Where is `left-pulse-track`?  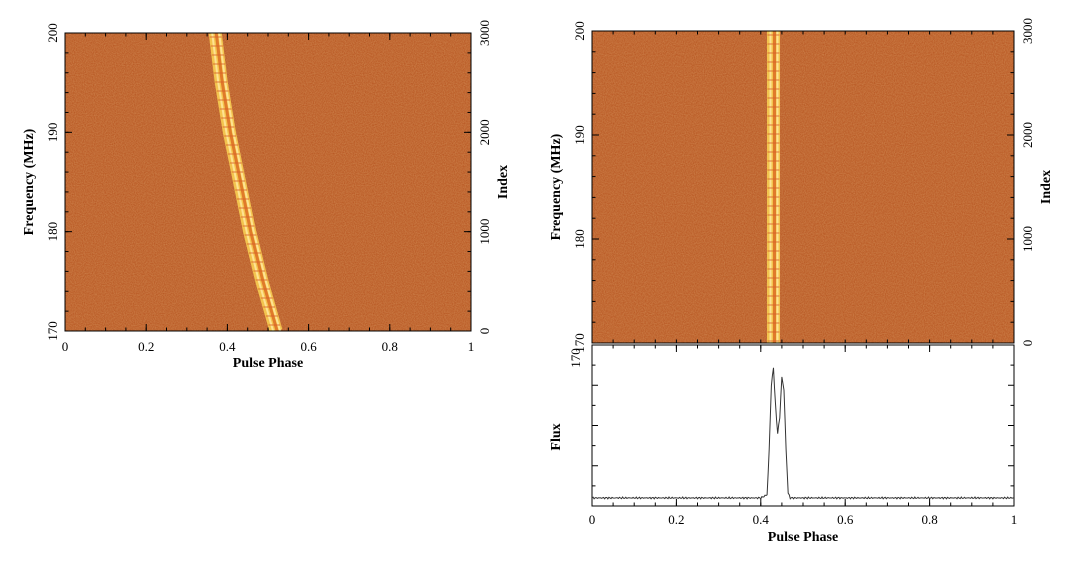 left-pulse-track is located at coordinates (245, 182).